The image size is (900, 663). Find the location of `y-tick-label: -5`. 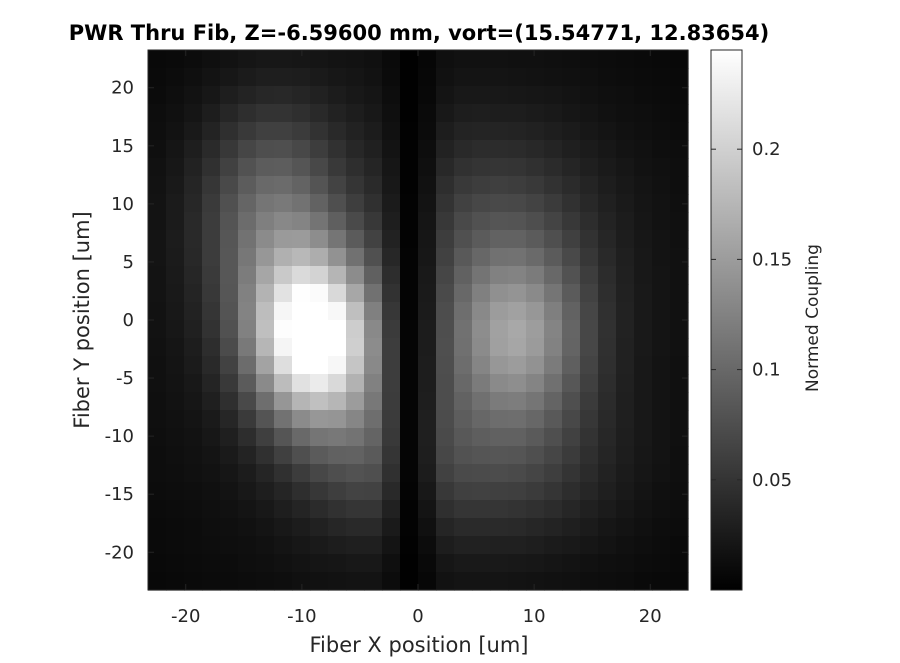

y-tick-label: -5 is located at coordinates (125, 378).